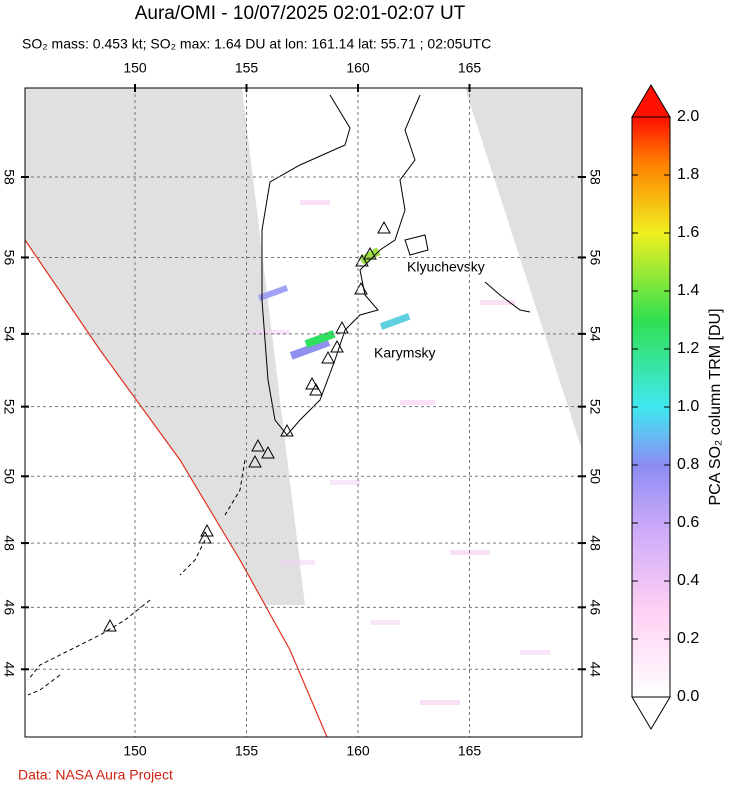 The width and height of the screenshot is (735, 800). What do you see at coordinates (688, 116) in the screenshot?
I see `colorbar-tick-label: 2.0` at bounding box center [688, 116].